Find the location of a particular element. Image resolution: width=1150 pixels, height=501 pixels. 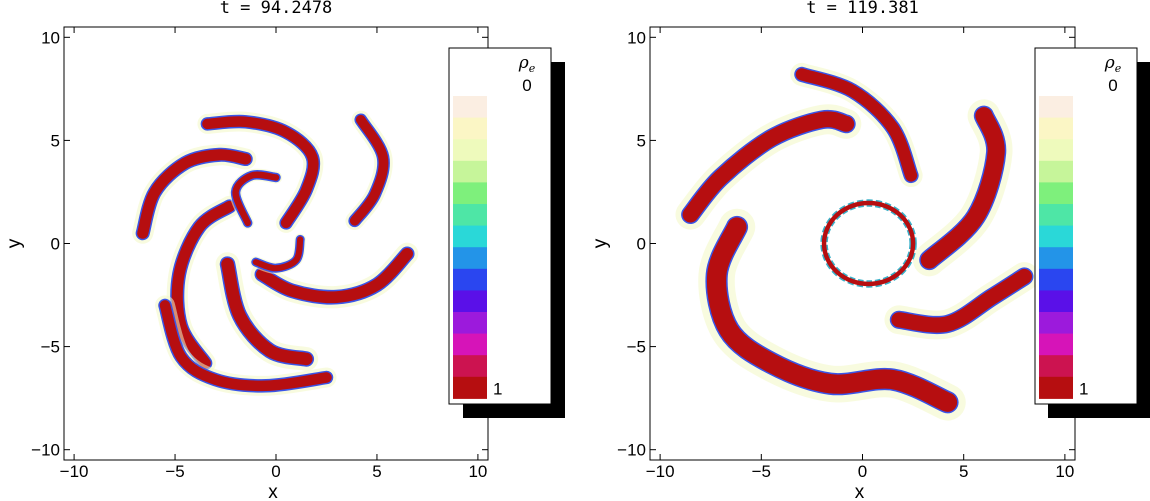

density-field is located at coordinates (275, 253).